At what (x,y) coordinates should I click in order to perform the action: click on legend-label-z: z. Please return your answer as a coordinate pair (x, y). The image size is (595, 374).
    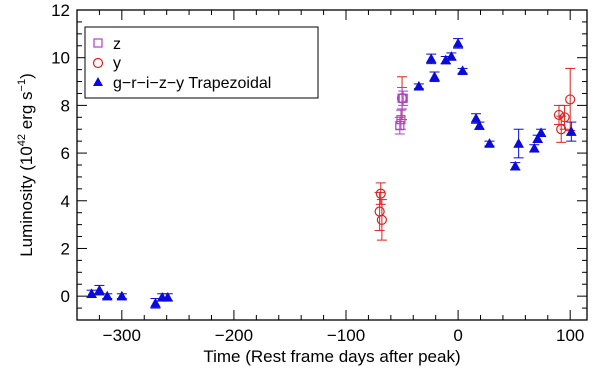
    Looking at the image, I should click on (117, 44).